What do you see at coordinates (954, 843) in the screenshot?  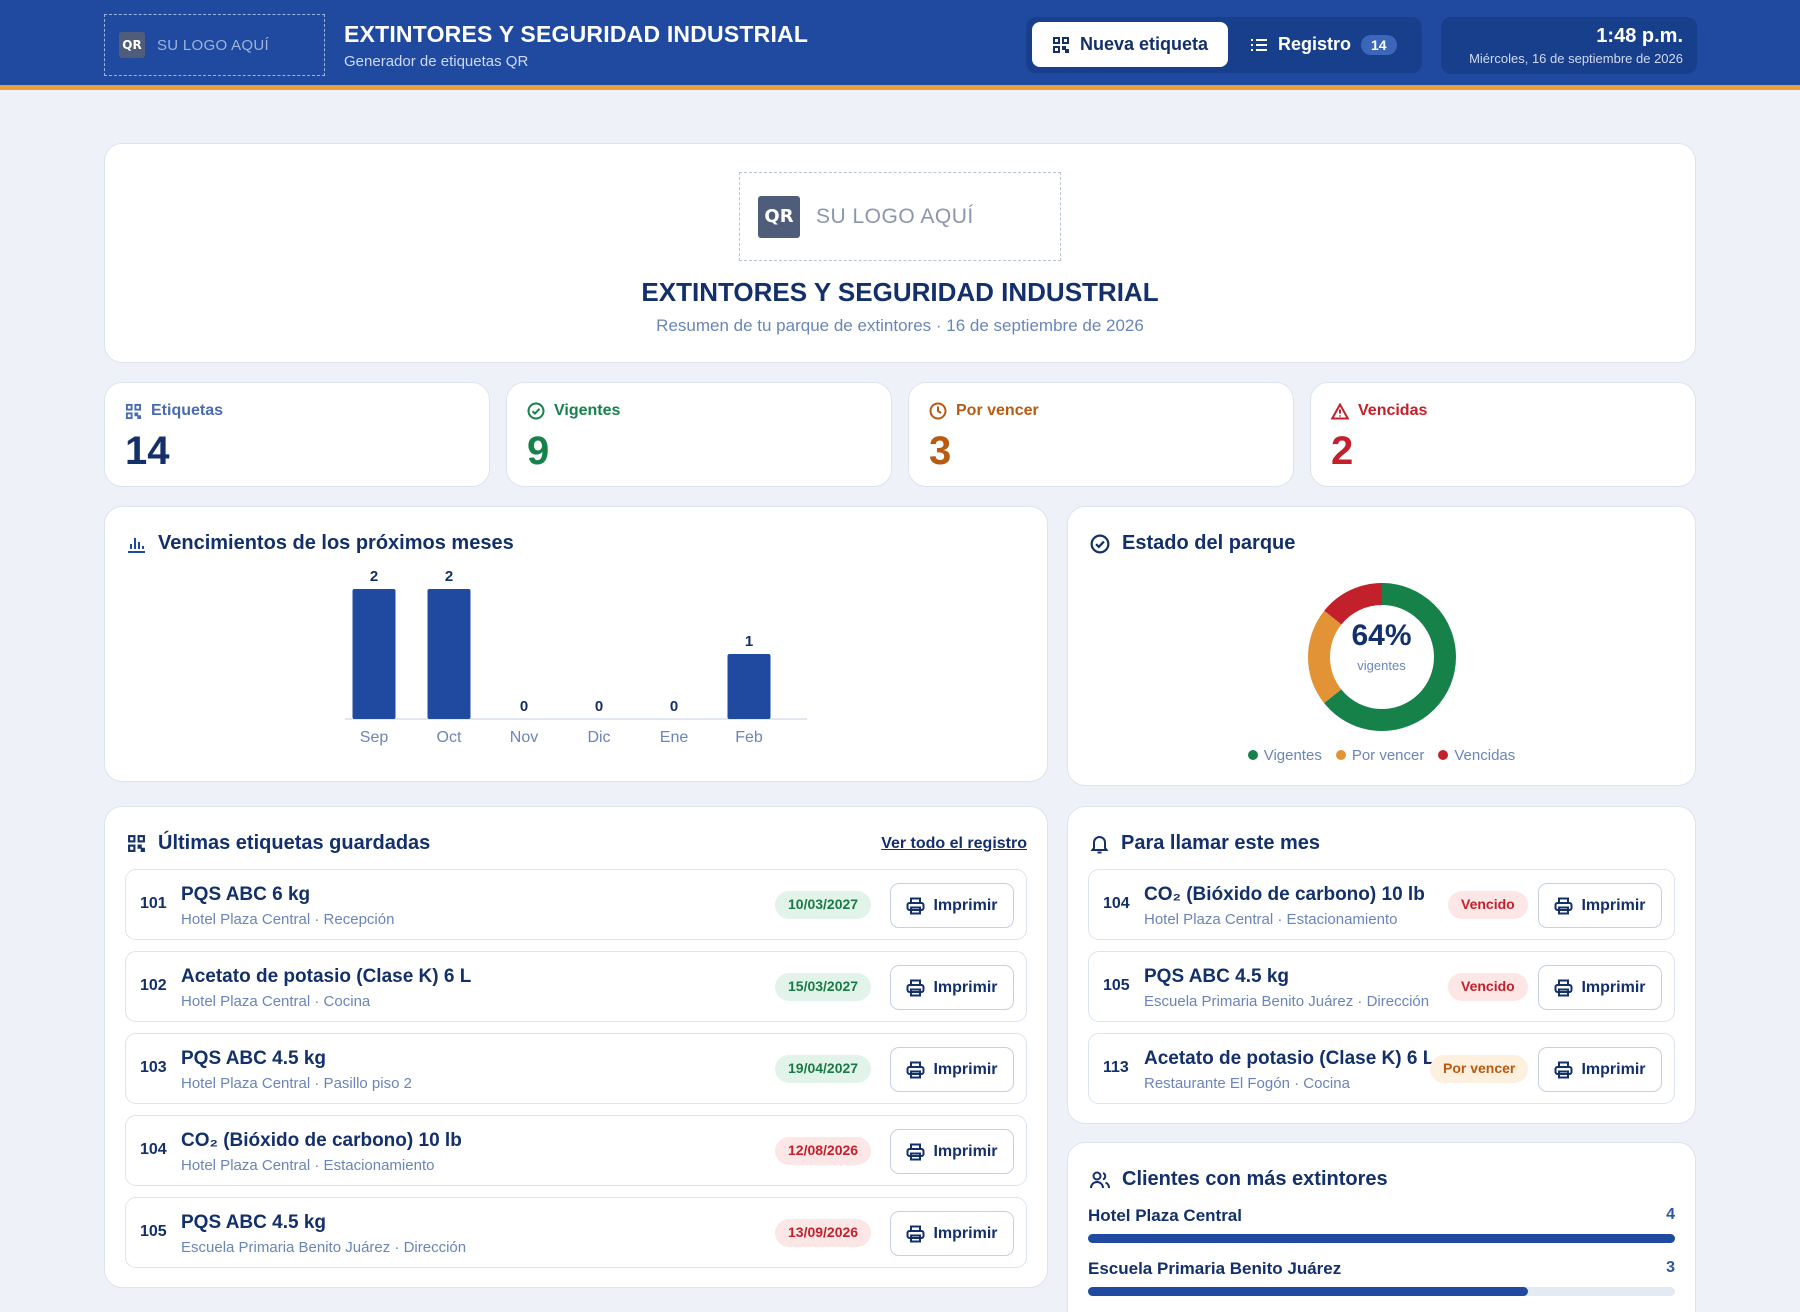 I see `view-all-registry-link: Ver todo el registro` at bounding box center [954, 843].